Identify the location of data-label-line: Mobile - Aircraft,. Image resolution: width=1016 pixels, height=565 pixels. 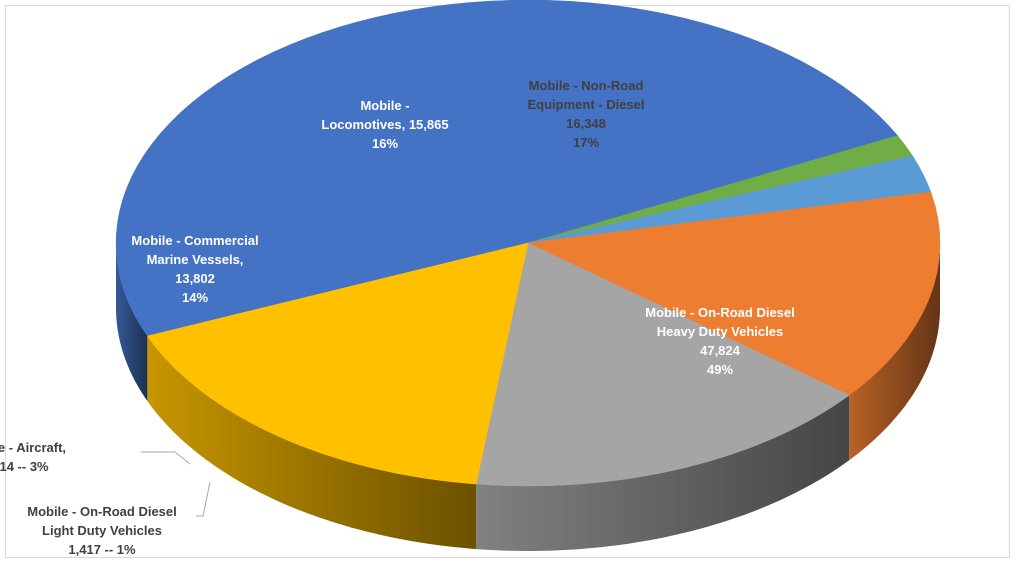
(33, 447).